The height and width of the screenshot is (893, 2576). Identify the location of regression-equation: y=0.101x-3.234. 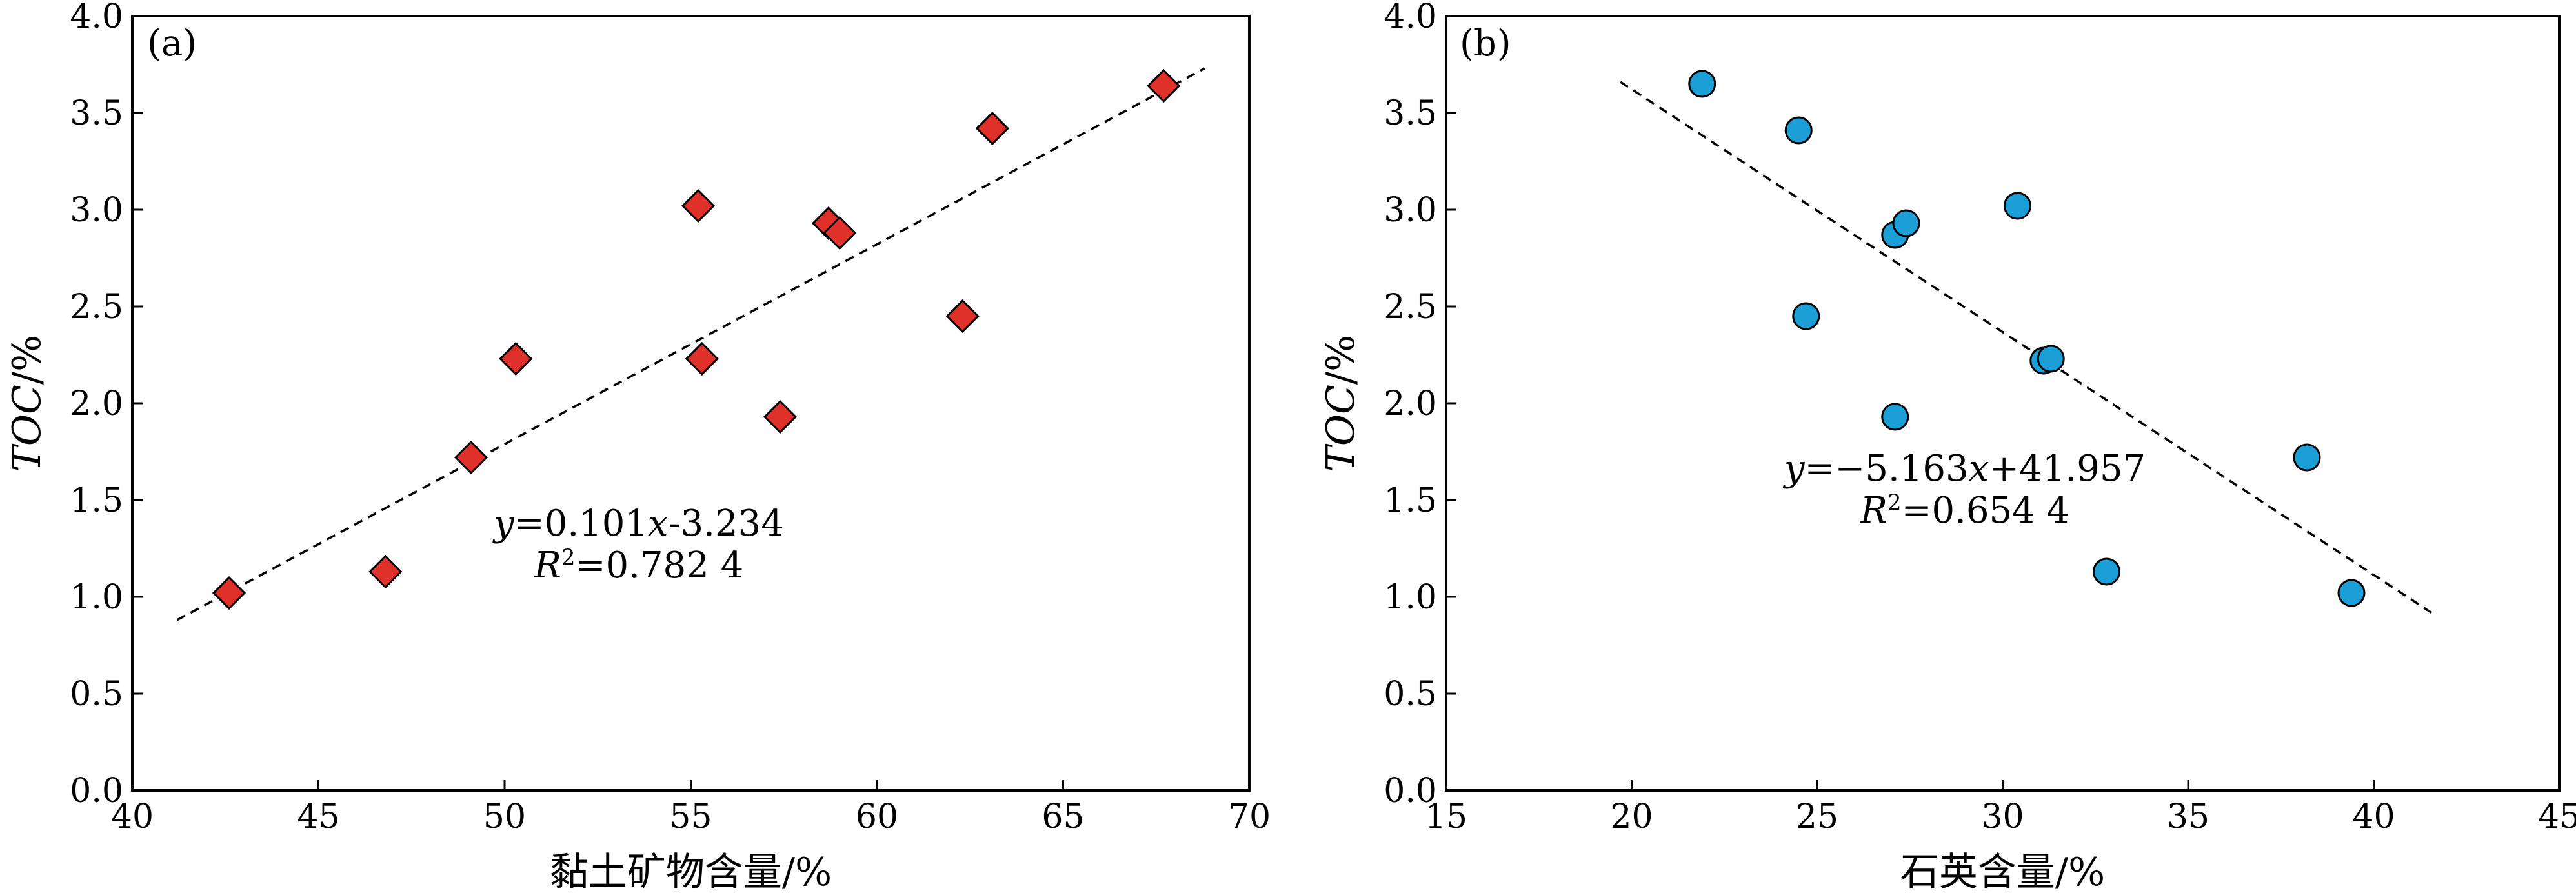
(638, 524).